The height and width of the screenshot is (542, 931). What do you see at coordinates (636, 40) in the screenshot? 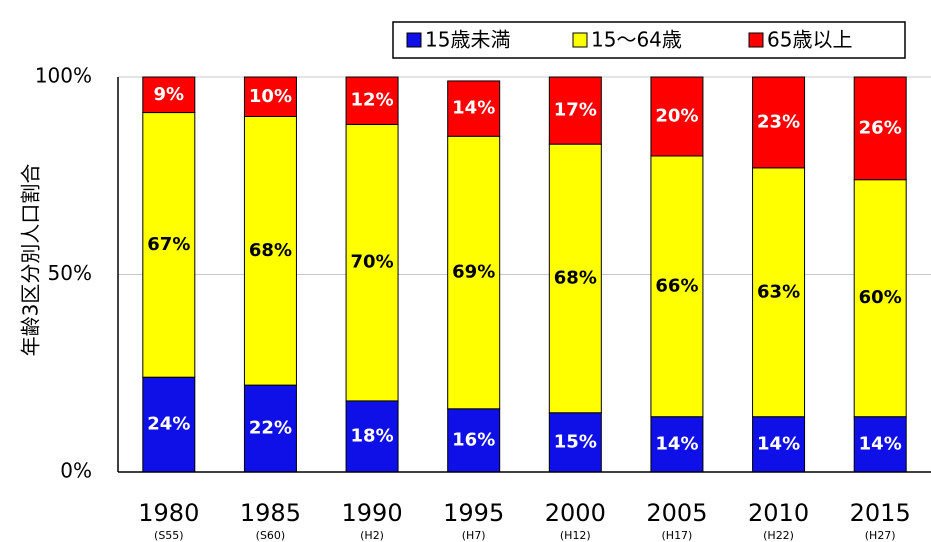
I see `legend-label: 15～64歳` at bounding box center [636, 40].